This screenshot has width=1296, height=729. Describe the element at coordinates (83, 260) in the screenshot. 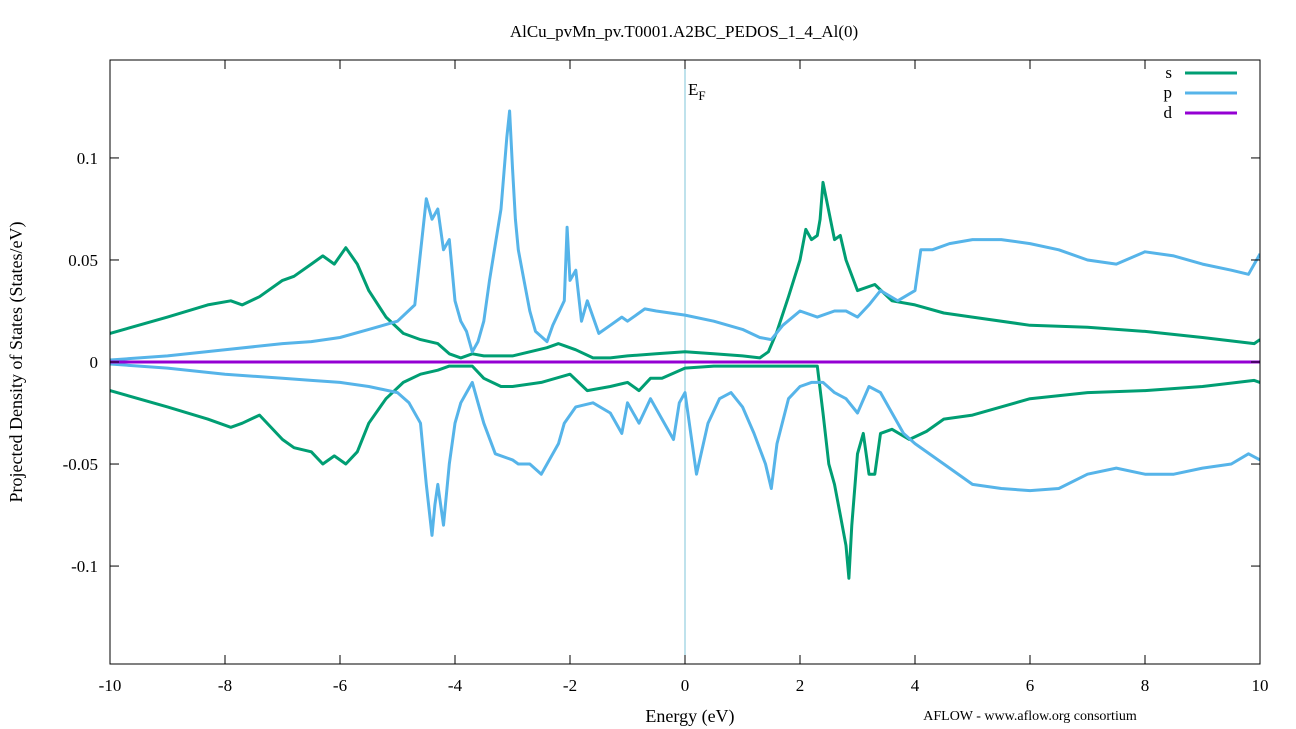

I see `y-tick-label: 0.05` at that location.